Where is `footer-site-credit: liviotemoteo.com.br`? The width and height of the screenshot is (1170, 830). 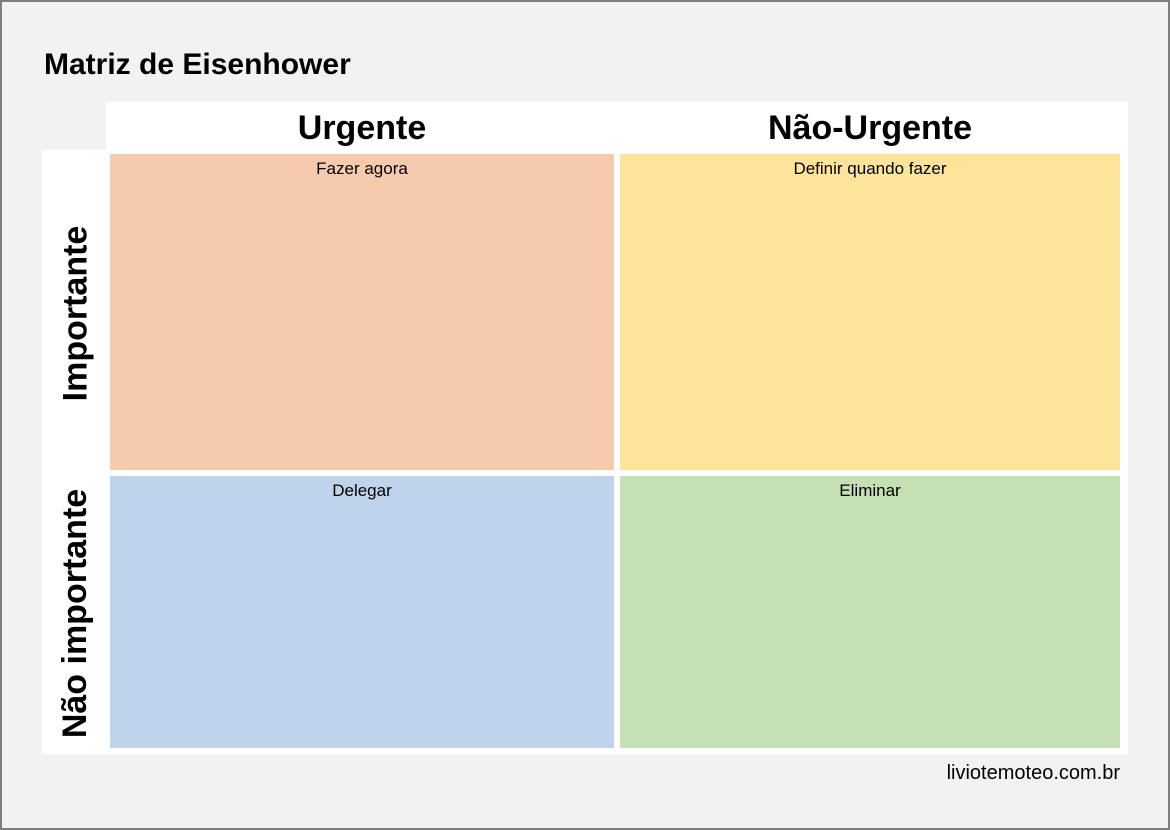 footer-site-credit: liviotemoteo.com.br is located at coordinates (1033, 773).